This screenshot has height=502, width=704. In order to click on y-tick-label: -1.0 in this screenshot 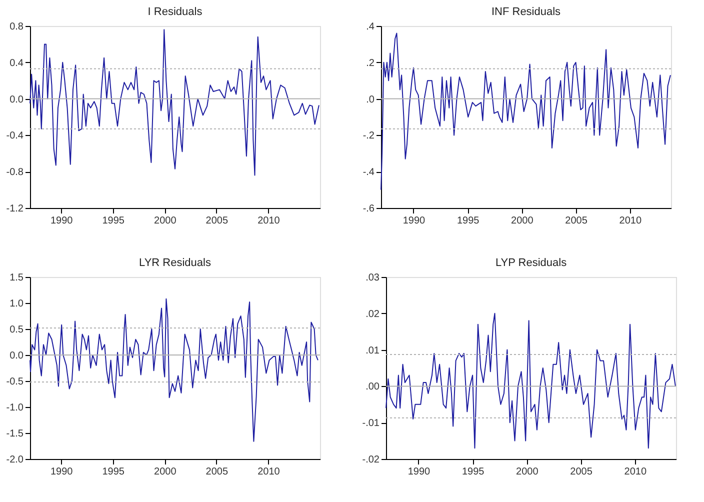, I will do `click(15, 408)`.